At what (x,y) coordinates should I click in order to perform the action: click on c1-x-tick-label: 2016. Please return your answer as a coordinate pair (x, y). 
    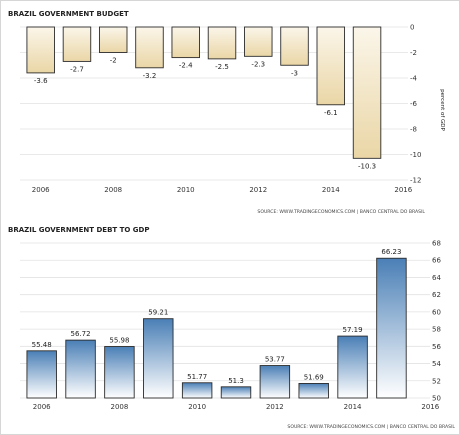
    Looking at the image, I should click on (403, 190).